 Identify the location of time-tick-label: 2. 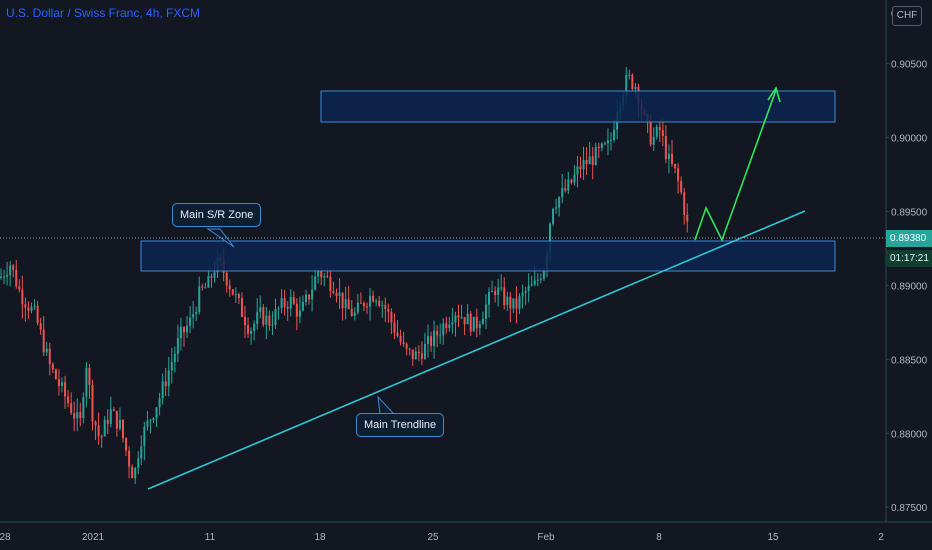
(881, 537).